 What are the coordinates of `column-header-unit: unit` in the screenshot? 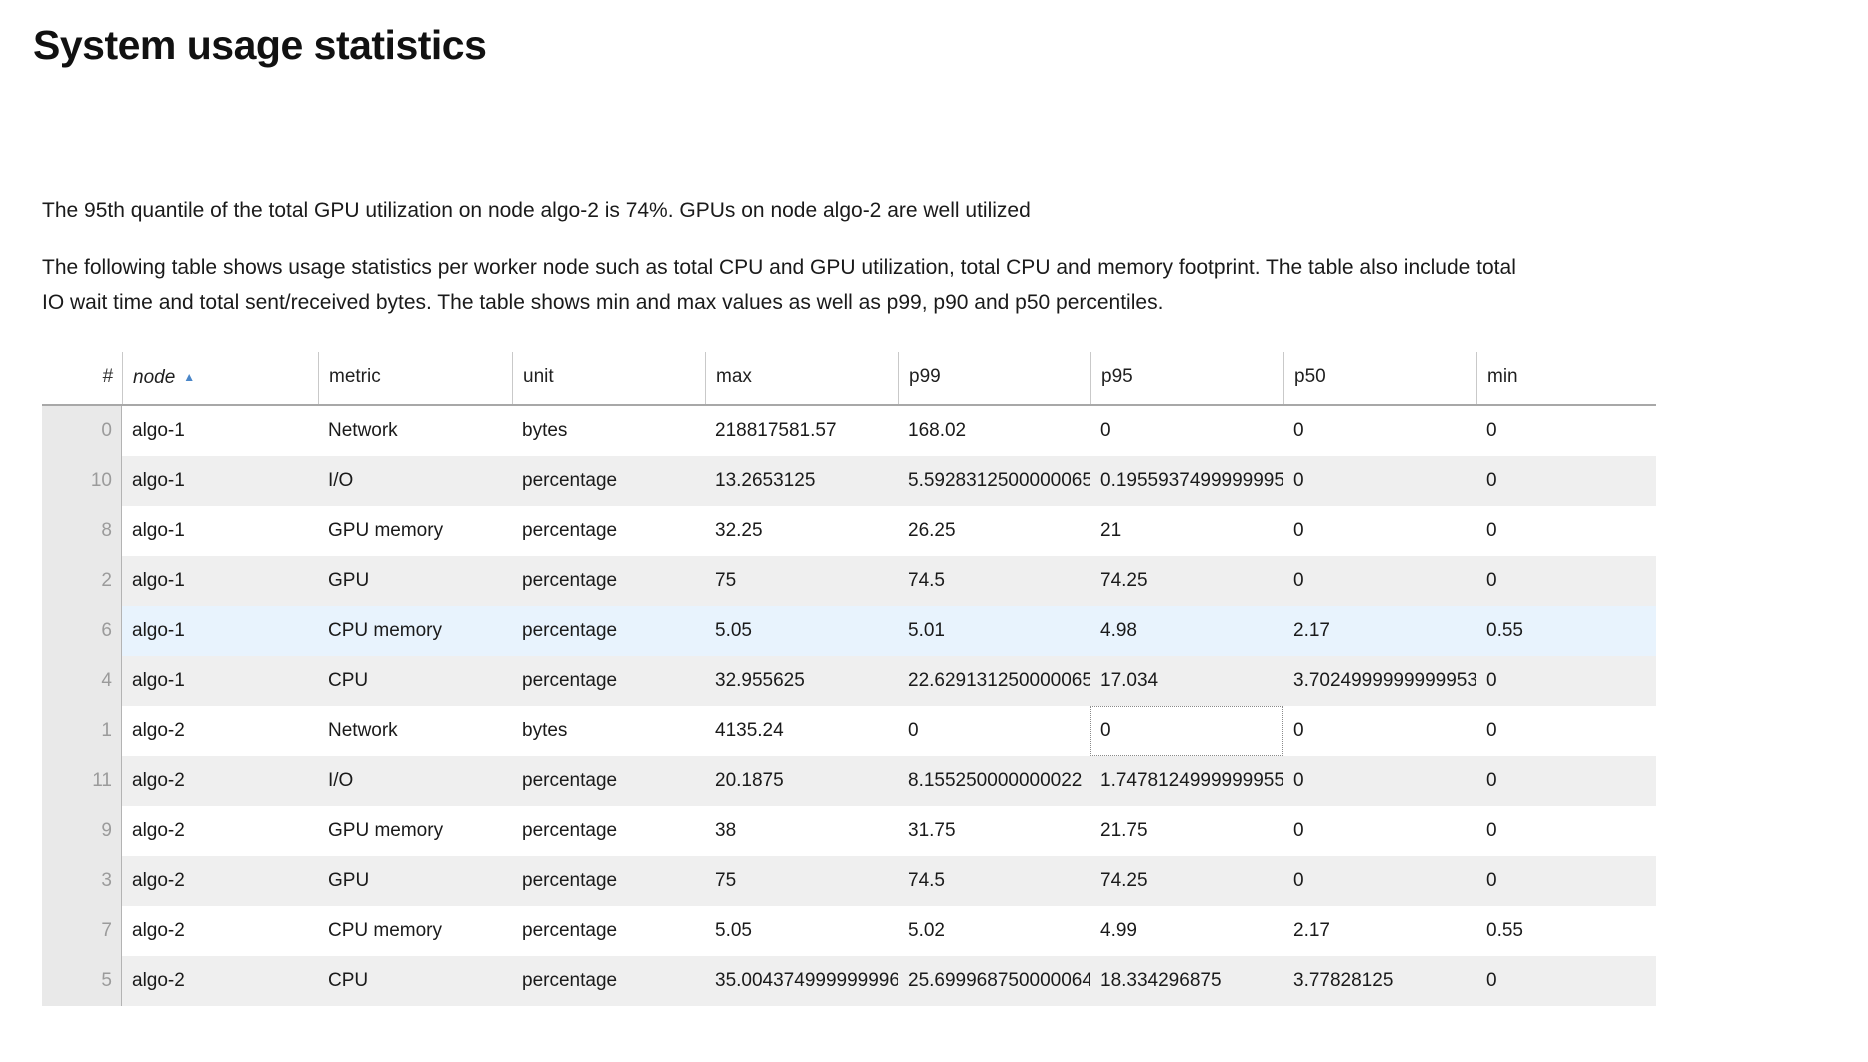 It's located at (608, 378).